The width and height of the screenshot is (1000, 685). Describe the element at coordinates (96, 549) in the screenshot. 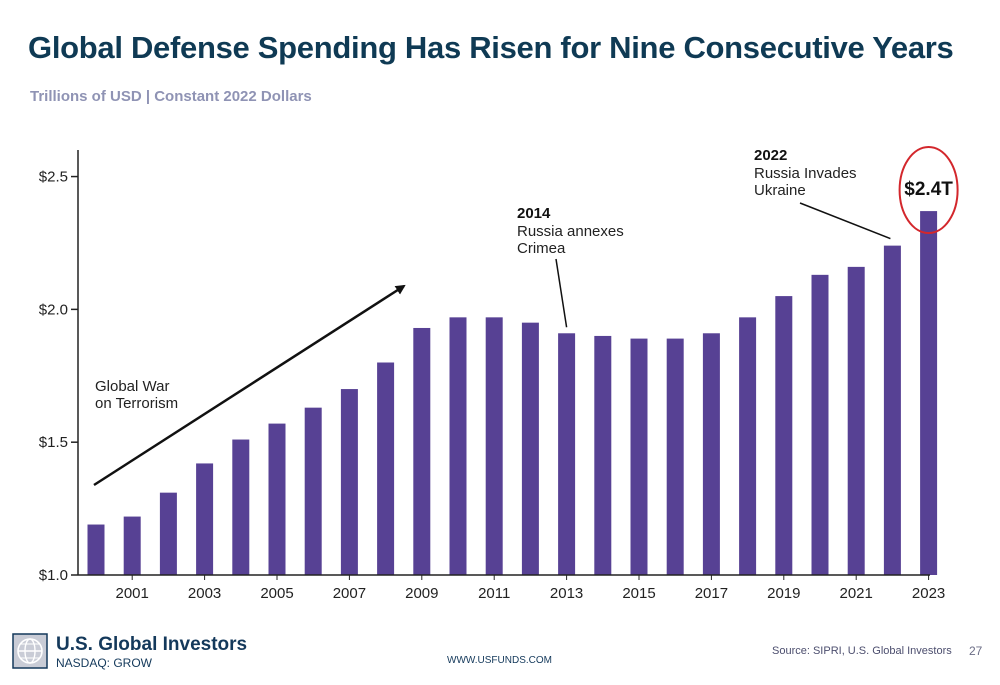

I see `bar-2000` at that location.